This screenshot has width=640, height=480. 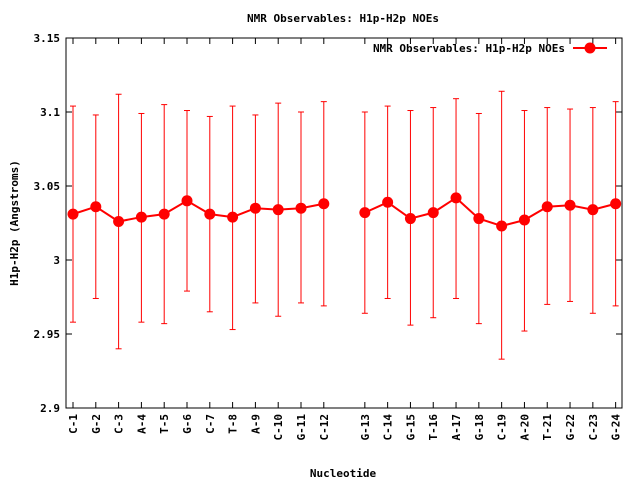 What do you see at coordinates (343, 473) in the screenshot?
I see `x-axis-label: Nucleotide` at bounding box center [343, 473].